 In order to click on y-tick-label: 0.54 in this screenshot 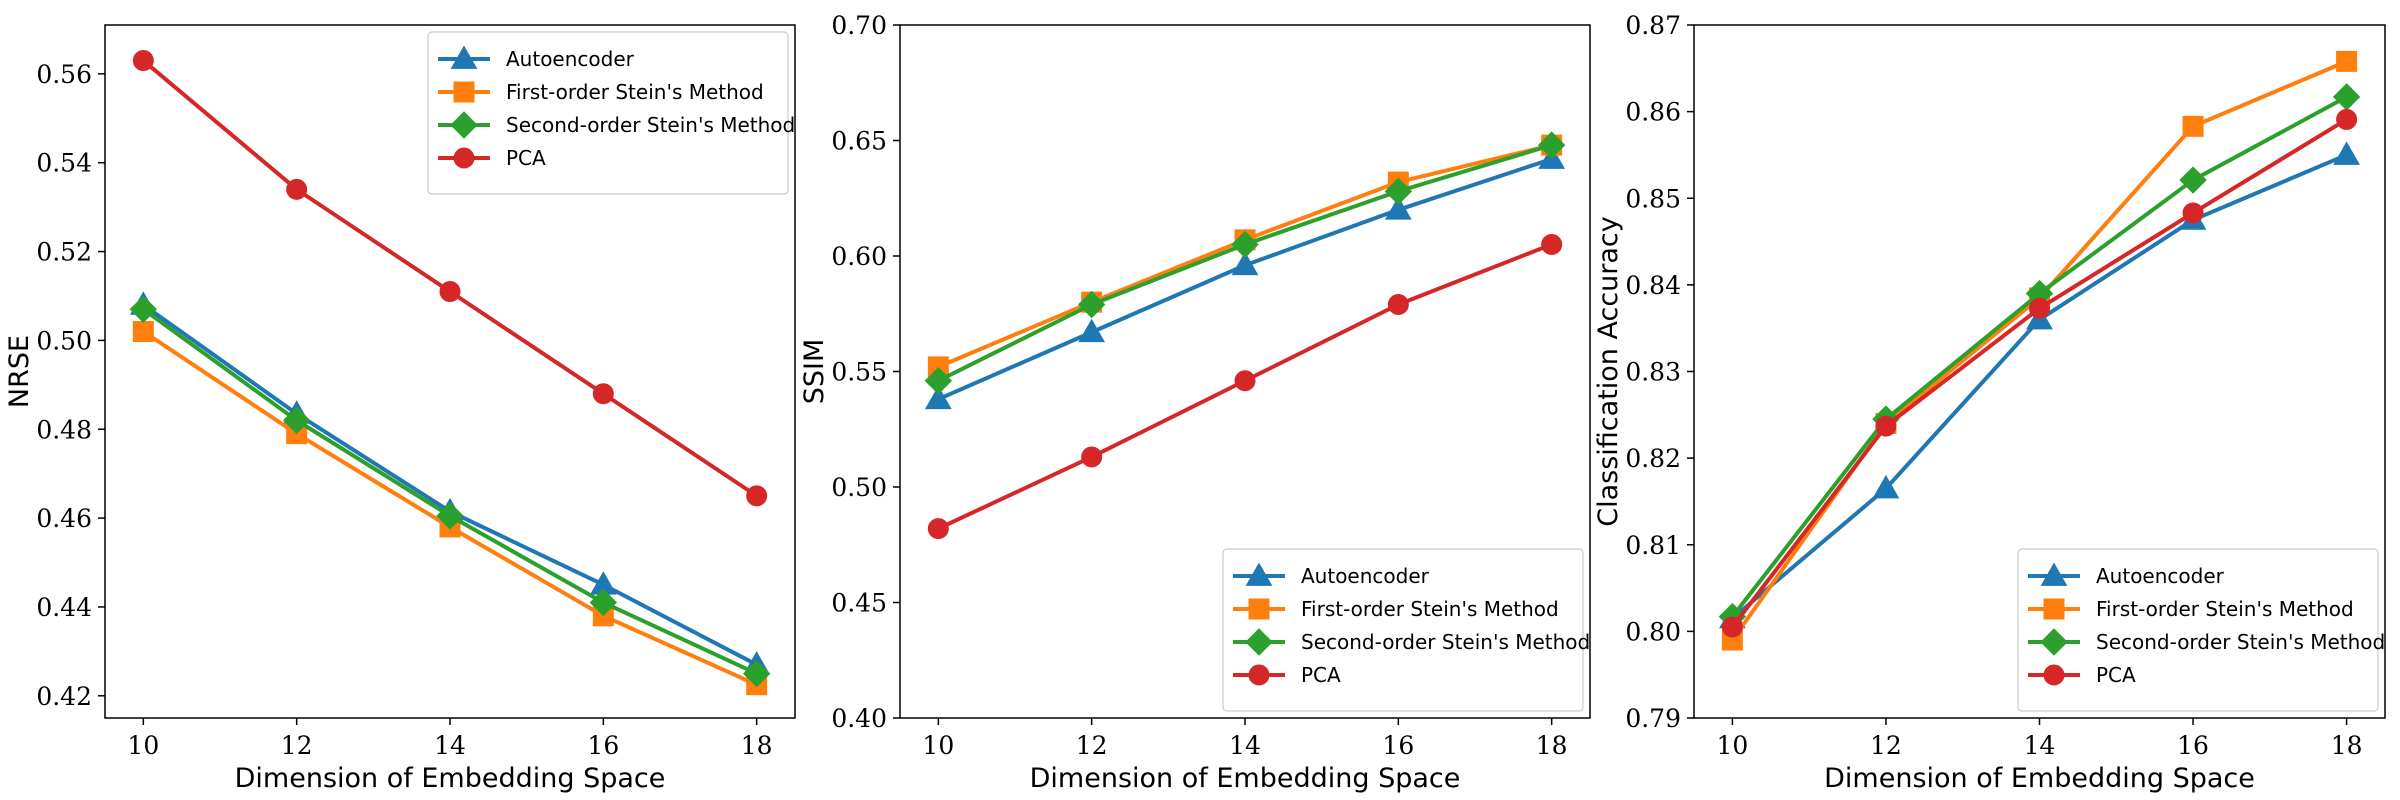, I will do `click(64, 163)`.